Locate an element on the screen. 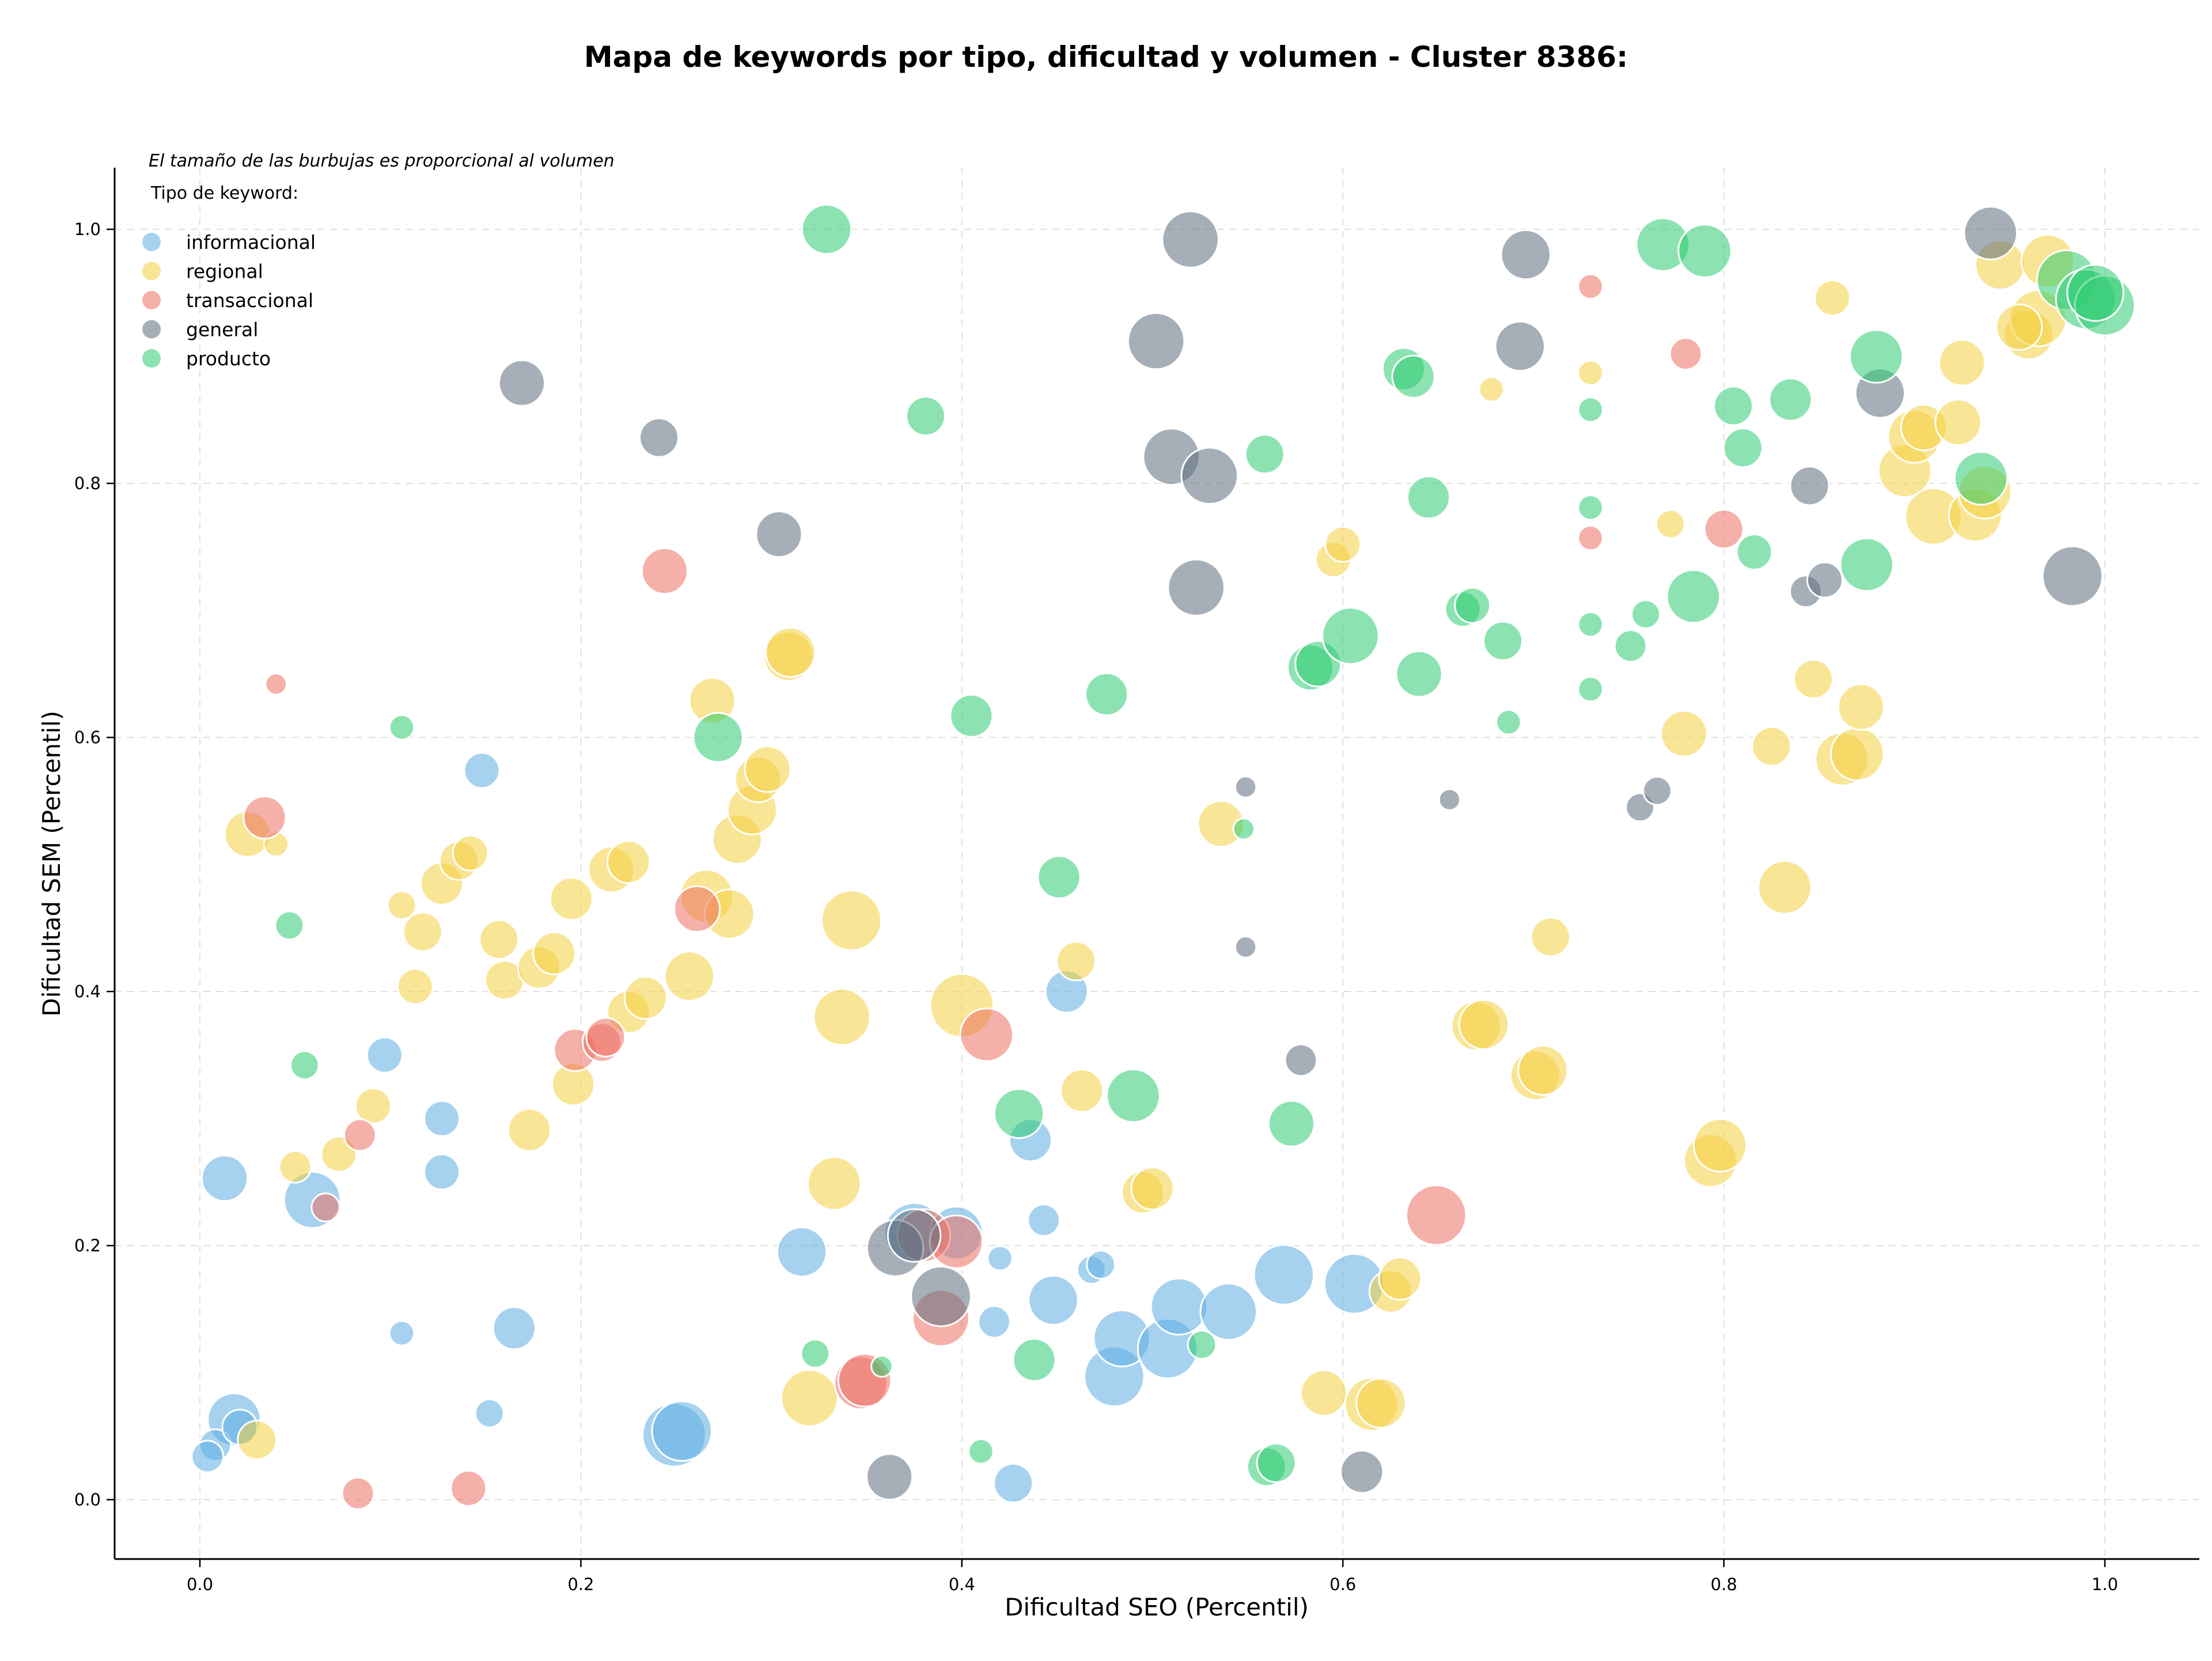 The height and width of the screenshot is (1661, 2212). legend-title: Tipo de keyword: is located at coordinates (224, 193).